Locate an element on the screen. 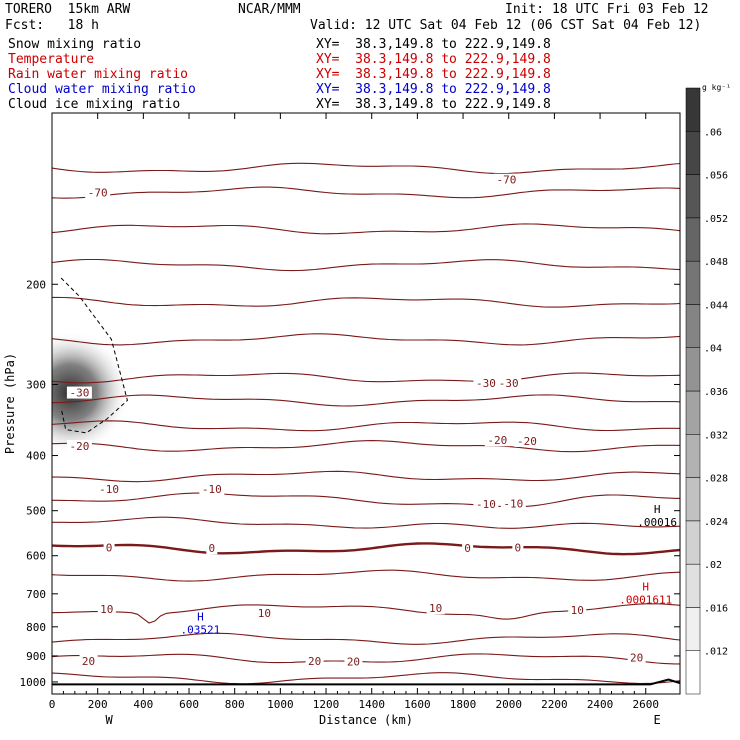  max-marker-rain: H is located at coordinates (645, 586).